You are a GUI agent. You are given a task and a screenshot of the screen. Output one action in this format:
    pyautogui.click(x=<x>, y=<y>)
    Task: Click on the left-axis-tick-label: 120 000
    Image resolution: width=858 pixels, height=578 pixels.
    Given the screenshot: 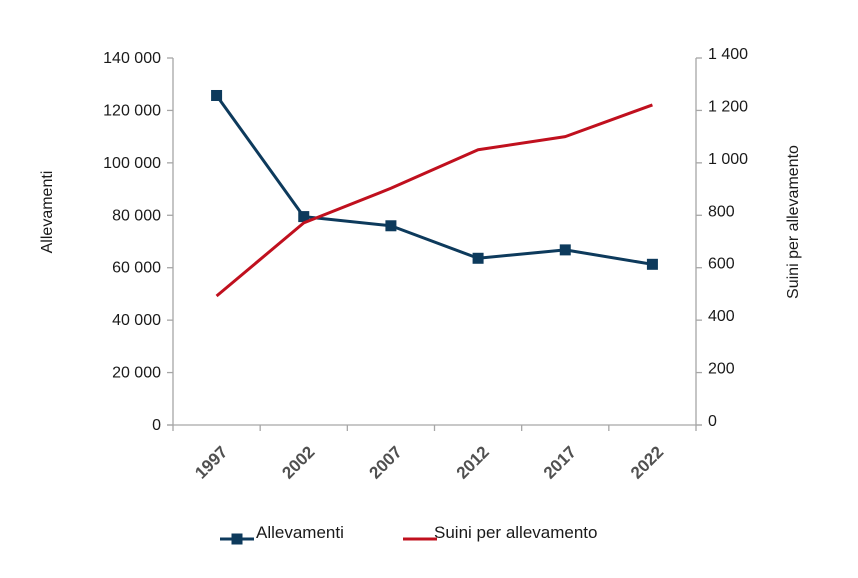 What is the action you would take?
    pyautogui.click(x=132, y=110)
    